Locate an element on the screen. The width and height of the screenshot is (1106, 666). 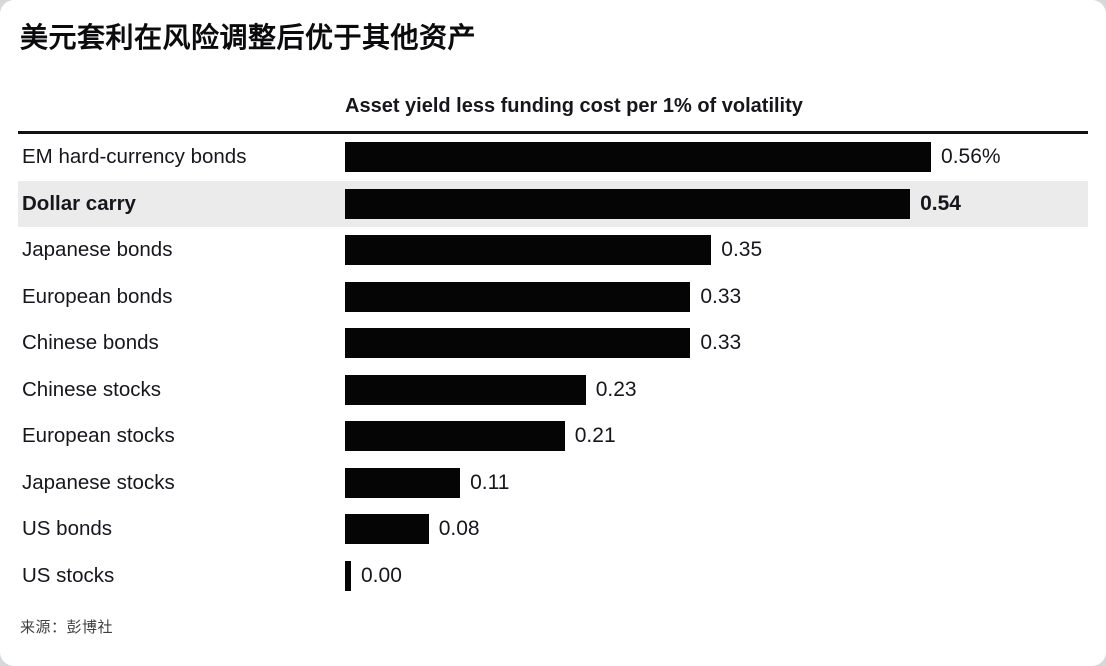
category-label: Dollar carry is located at coordinates (79, 203).